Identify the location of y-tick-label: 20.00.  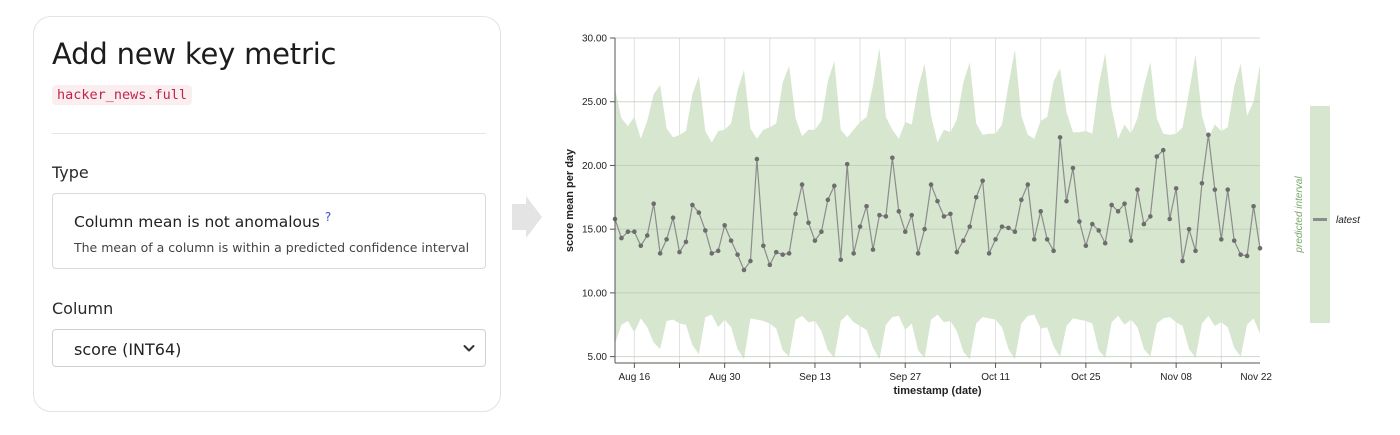
(594, 166).